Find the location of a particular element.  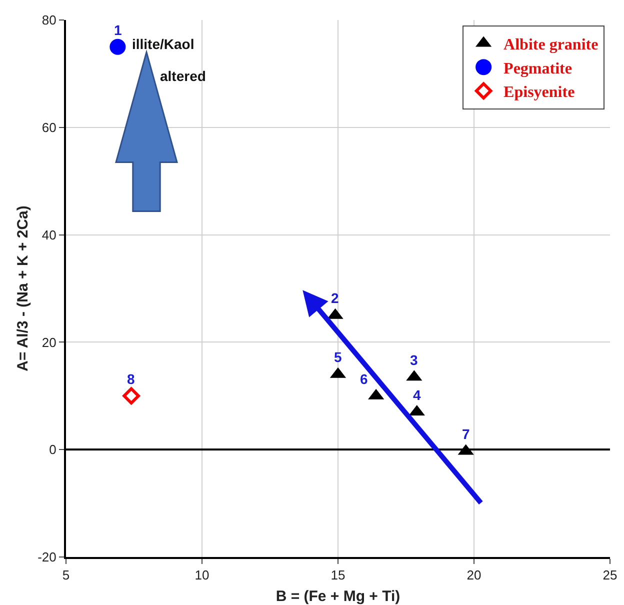

annotation: 3 is located at coordinates (414, 360).